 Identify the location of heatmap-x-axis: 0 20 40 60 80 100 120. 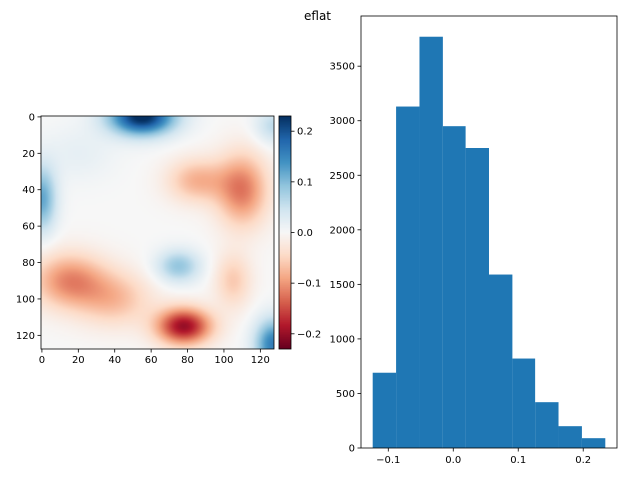
(154, 357).